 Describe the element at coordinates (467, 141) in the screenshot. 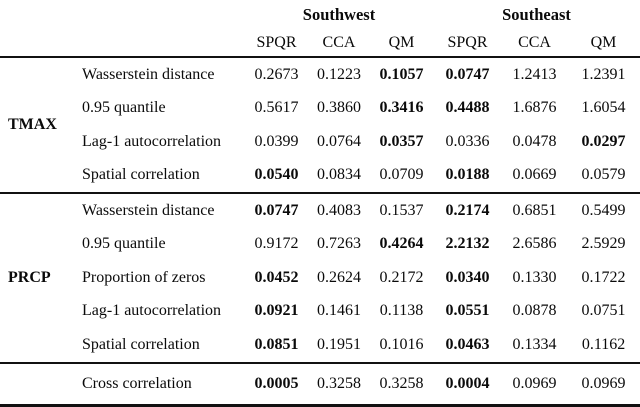

I see `value-cell: 0.0336` at that location.